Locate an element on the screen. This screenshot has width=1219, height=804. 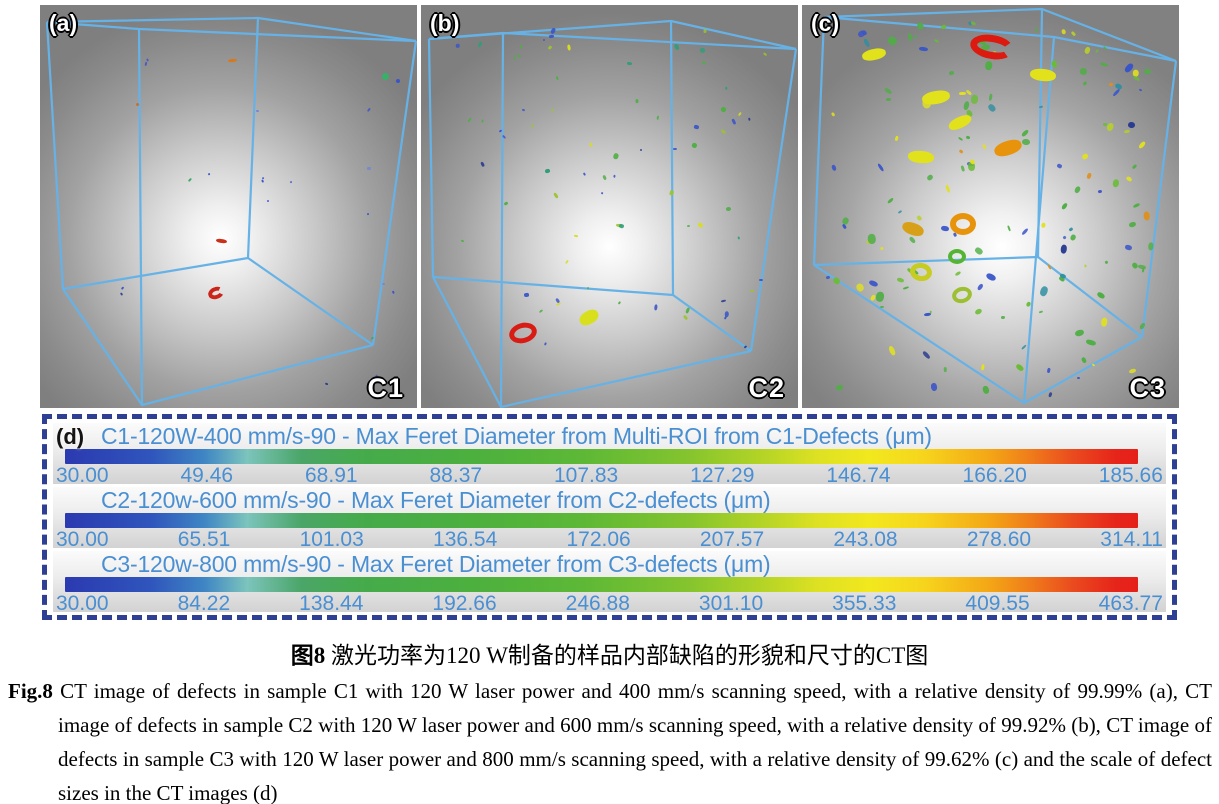
sample-label-c1: C1 is located at coordinates (385, 388).